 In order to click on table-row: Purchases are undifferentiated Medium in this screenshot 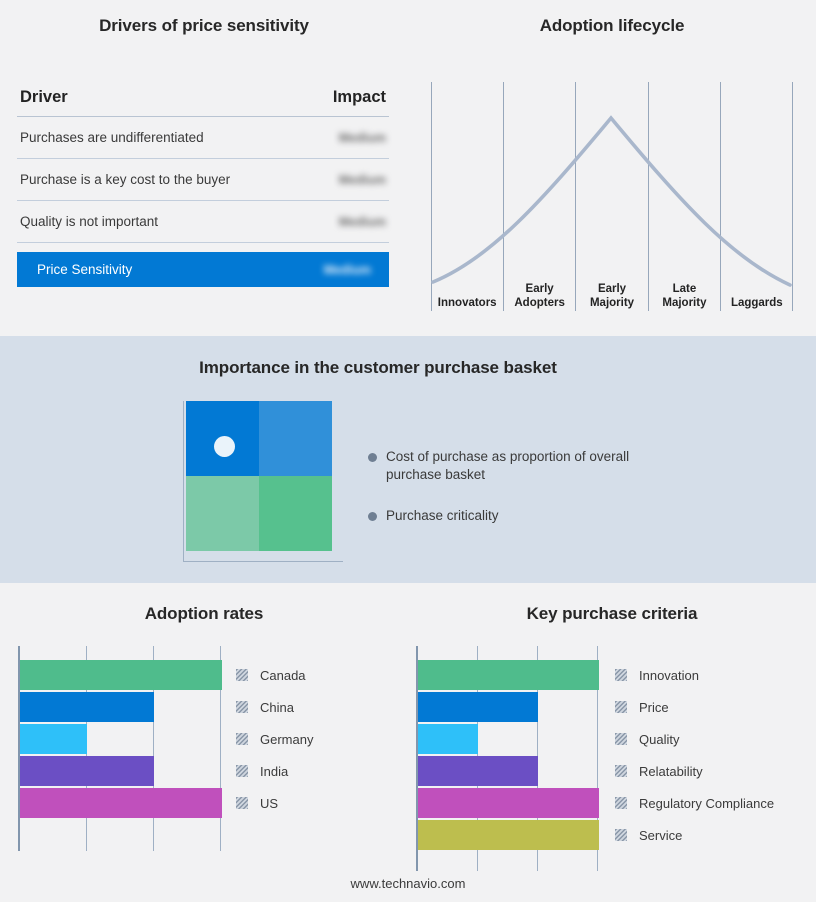, I will do `click(203, 138)`.